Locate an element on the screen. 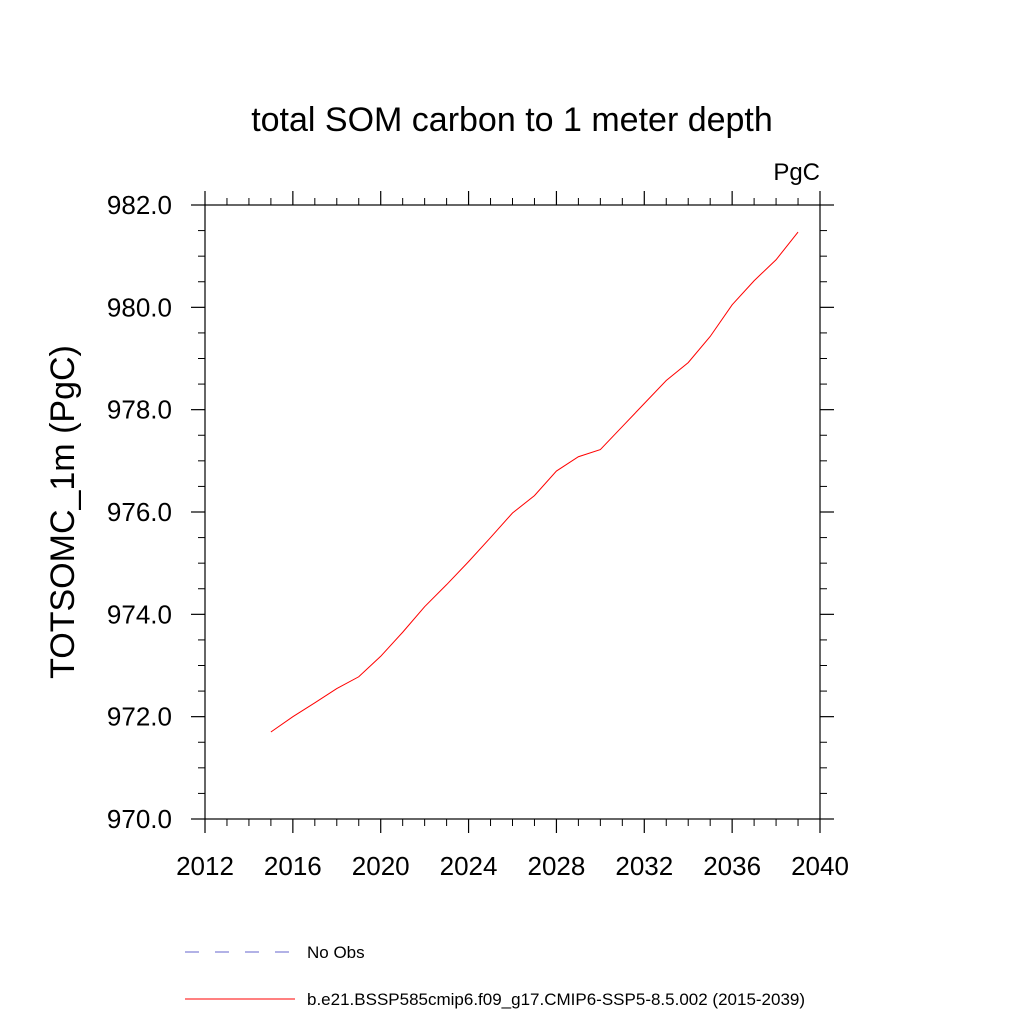  y-tick-label: 982.0 is located at coordinates (139, 205).